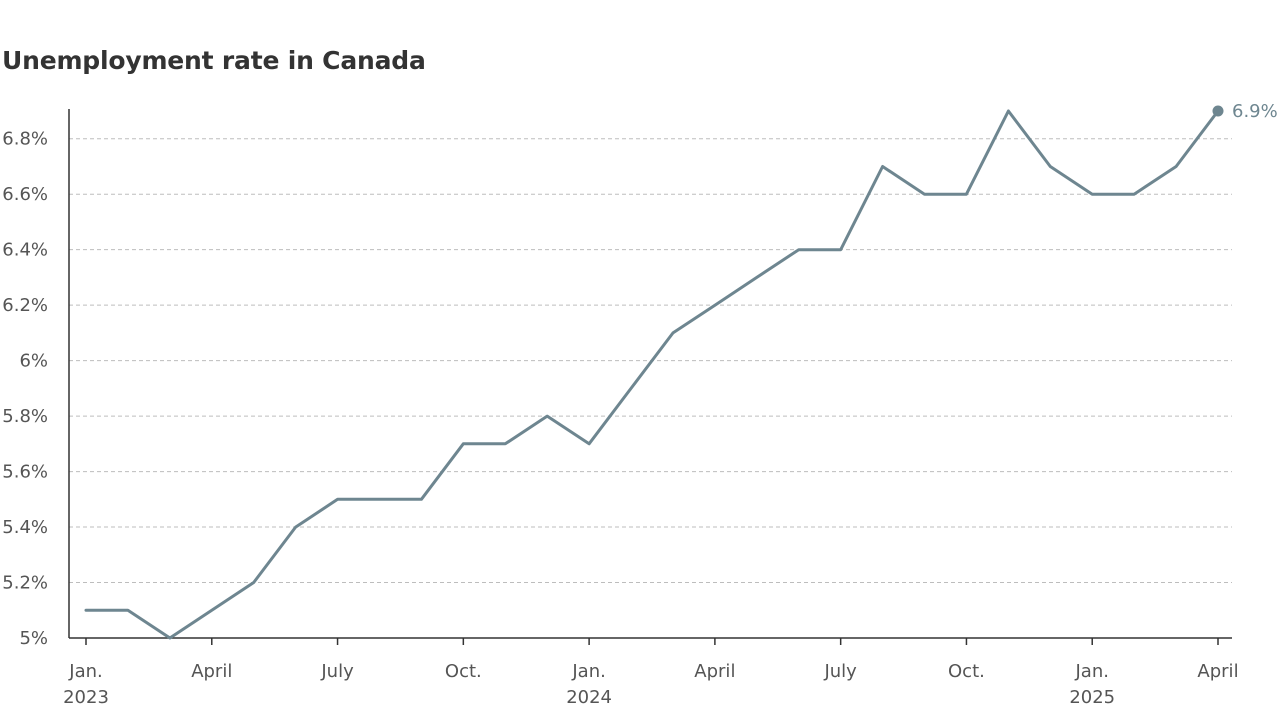  Describe the element at coordinates (25, 139) in the screenshot. I see `y-tick-label: 6.8%` at that location.